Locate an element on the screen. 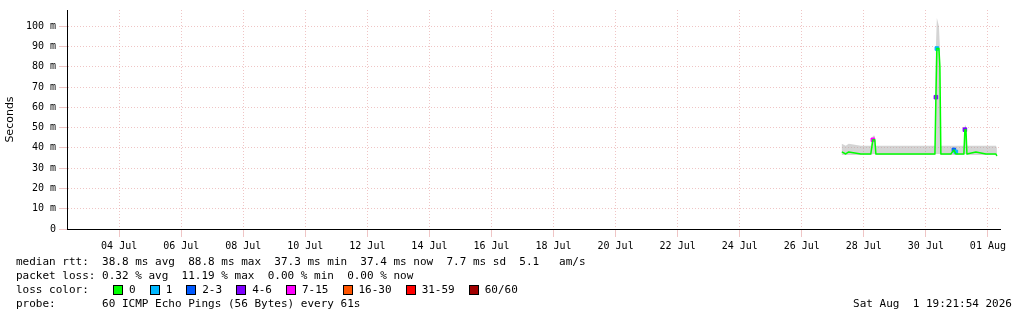  legend-label: 0 is located at coordinates (132, 290).